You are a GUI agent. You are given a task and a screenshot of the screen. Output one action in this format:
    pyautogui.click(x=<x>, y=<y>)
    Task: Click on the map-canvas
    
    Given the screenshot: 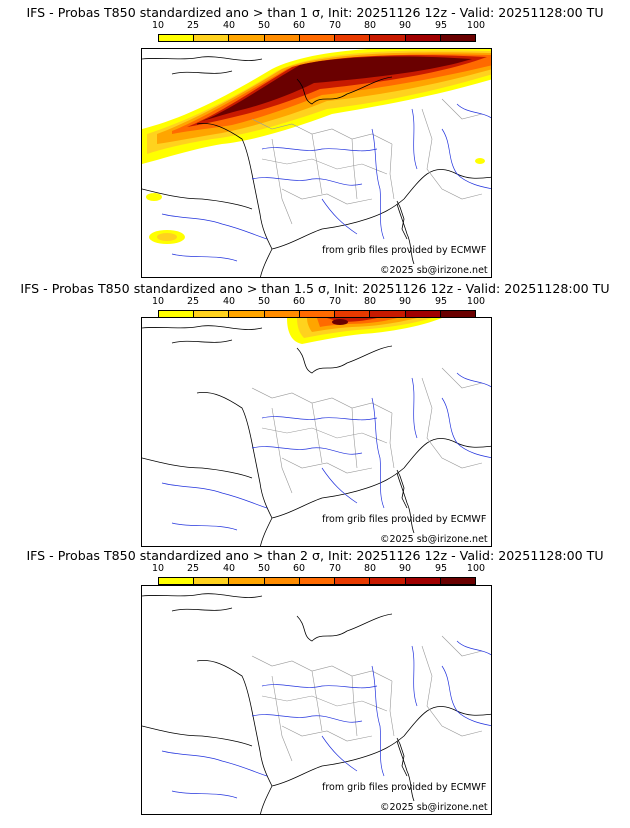 What is the action you would take?
    pyautogui.click(x=316, y=703)
    